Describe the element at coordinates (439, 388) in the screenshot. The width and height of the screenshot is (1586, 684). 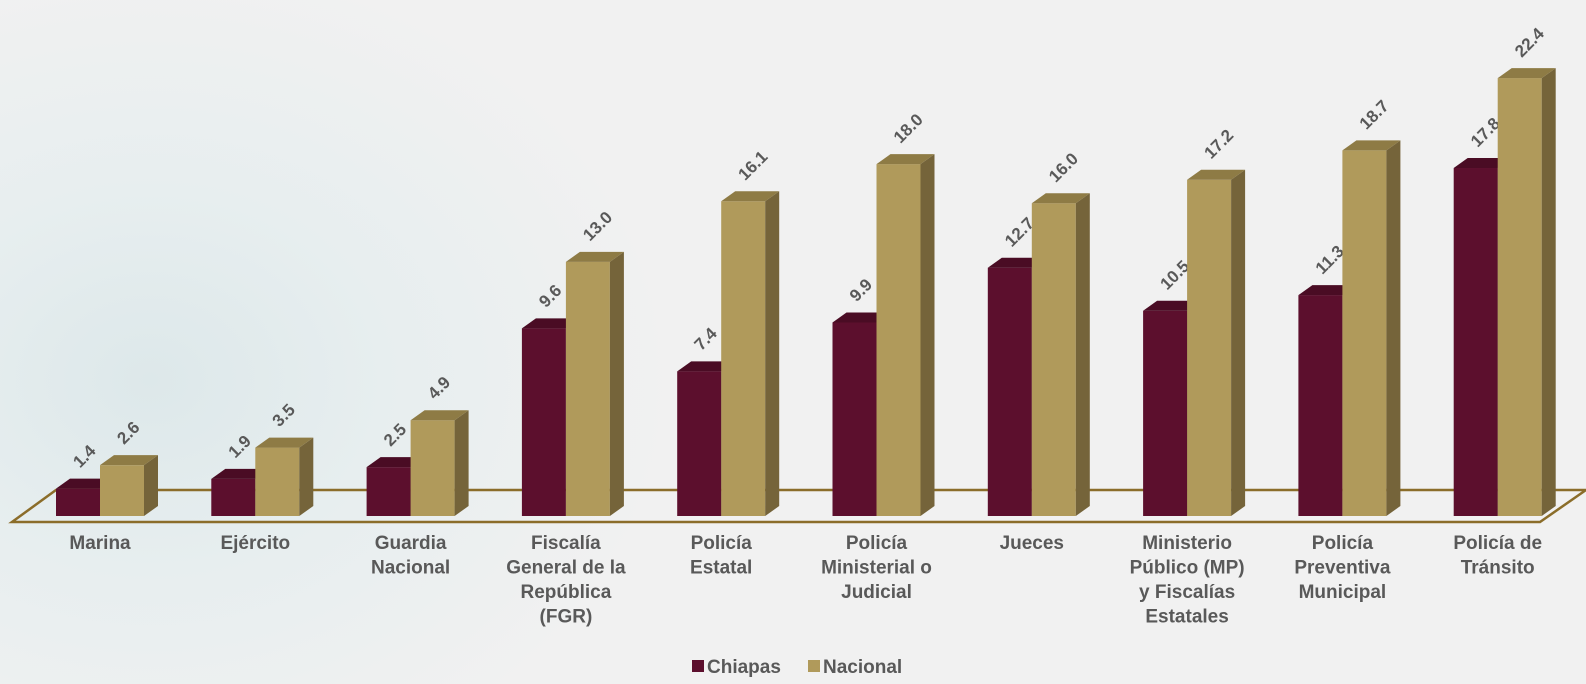
I see `value-label: 4.9` at that location.